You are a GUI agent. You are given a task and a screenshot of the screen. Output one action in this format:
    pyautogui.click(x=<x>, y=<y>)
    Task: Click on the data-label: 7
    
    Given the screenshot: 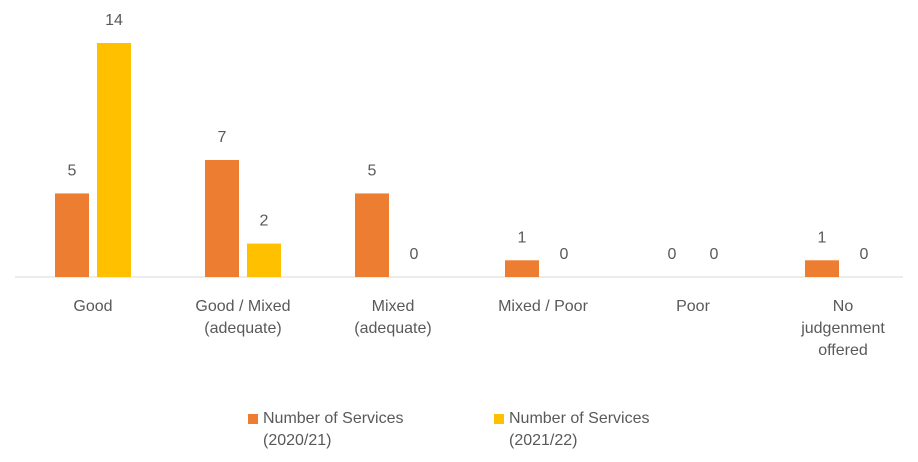 What is the action you would take?
    pyautogui.click(x=222, y=137)
    